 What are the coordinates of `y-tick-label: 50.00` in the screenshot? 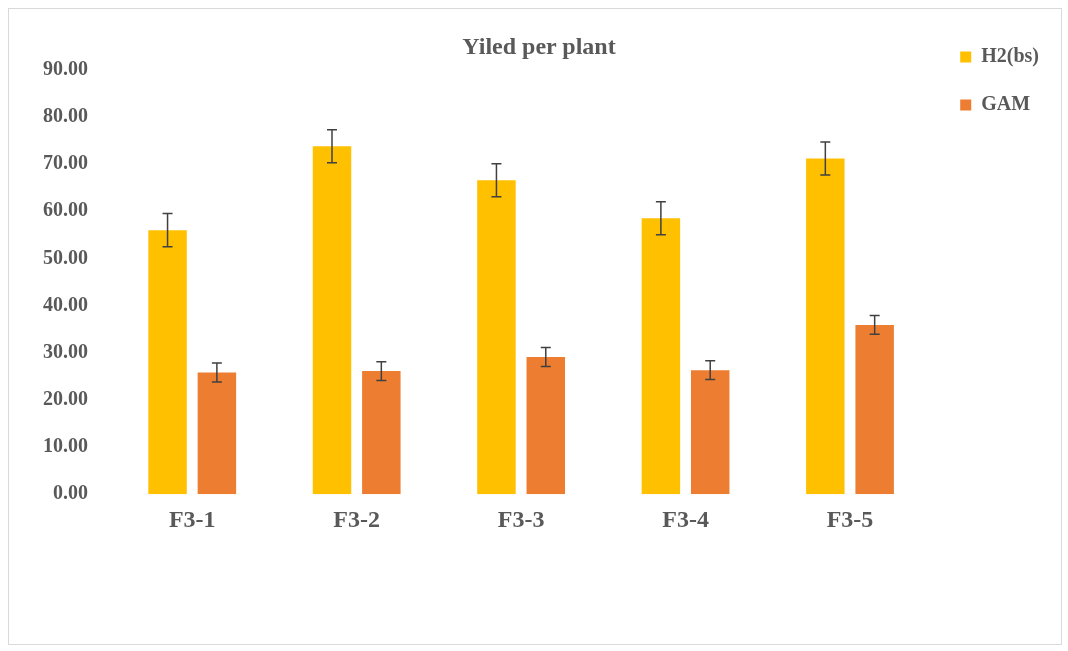 It's located at (65, 256).